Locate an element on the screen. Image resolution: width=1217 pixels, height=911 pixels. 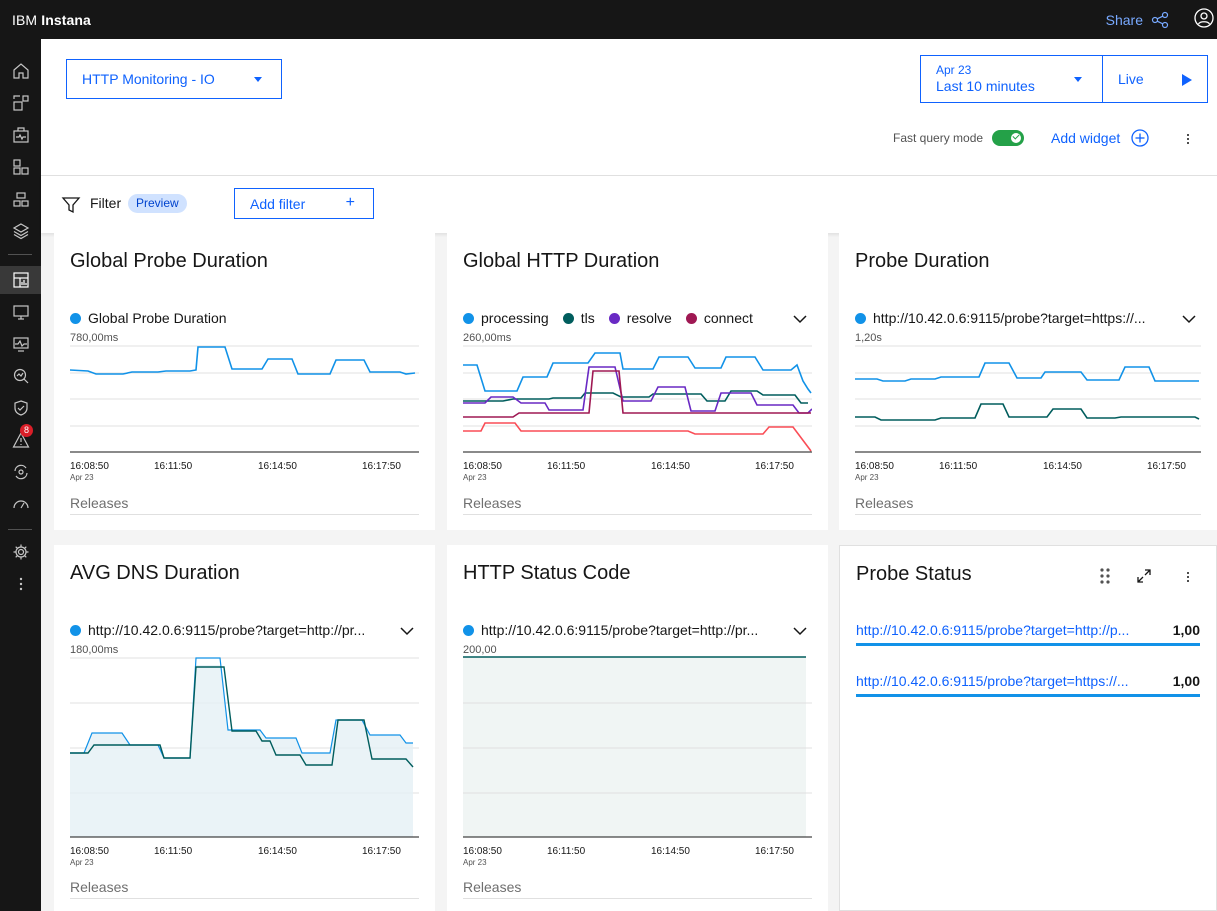
user-profile-icon is located at coordinates (1204, 18).